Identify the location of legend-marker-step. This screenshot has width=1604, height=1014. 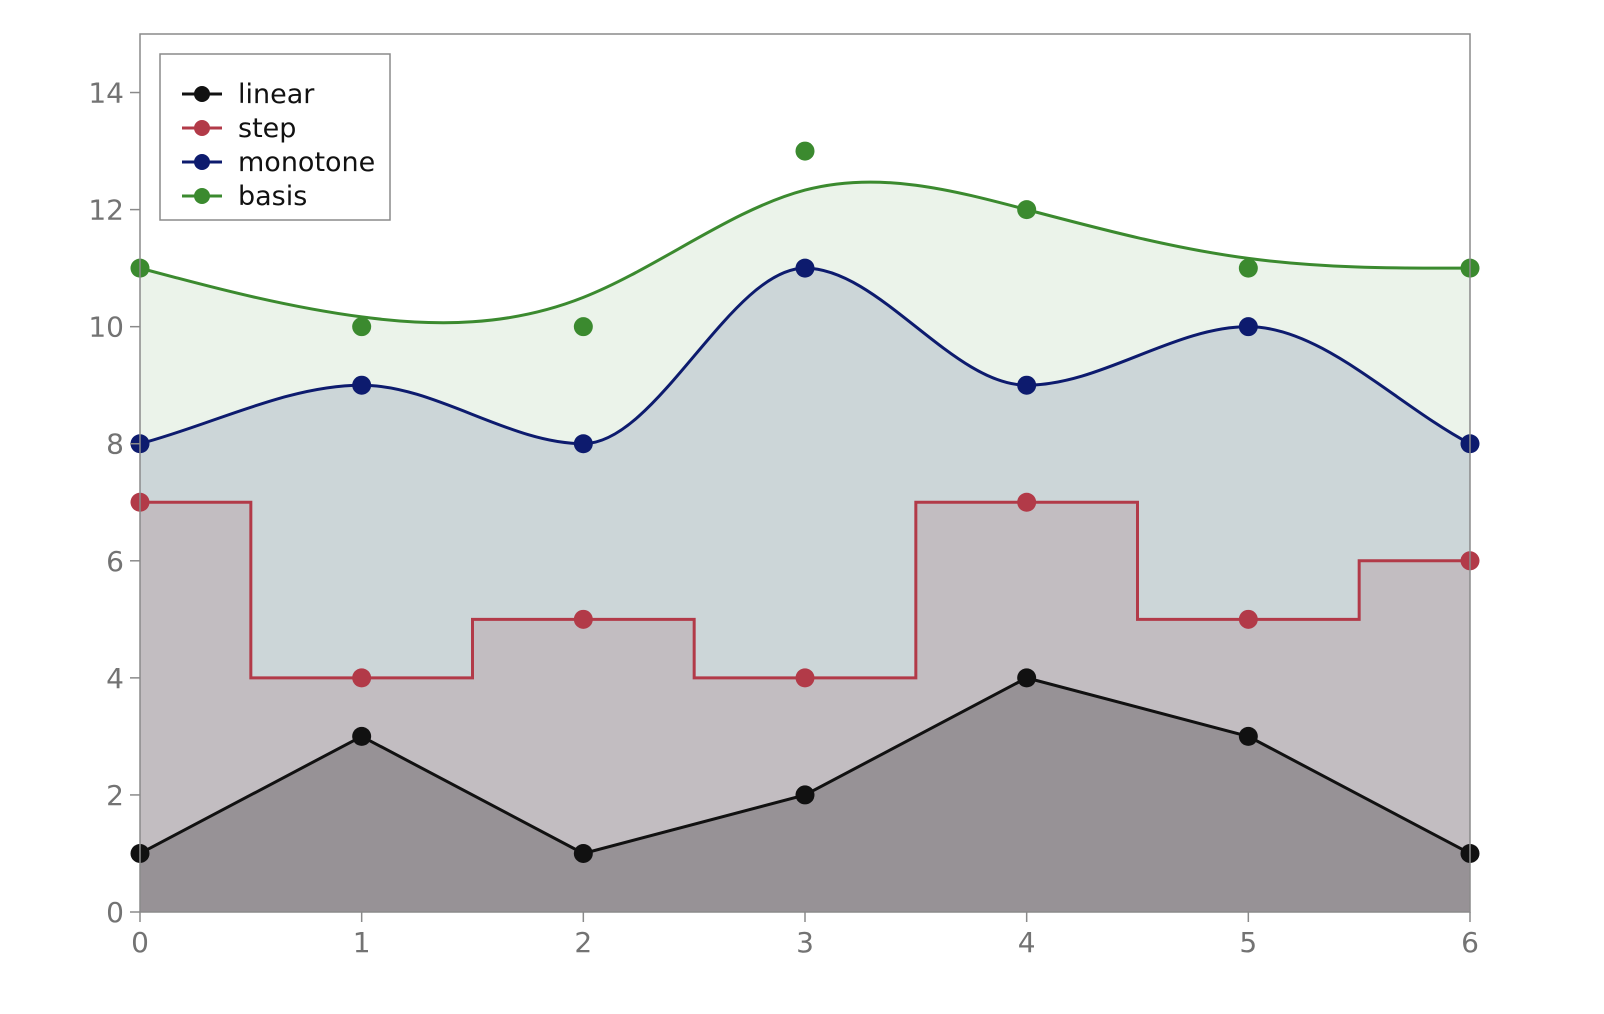
(202, 128).